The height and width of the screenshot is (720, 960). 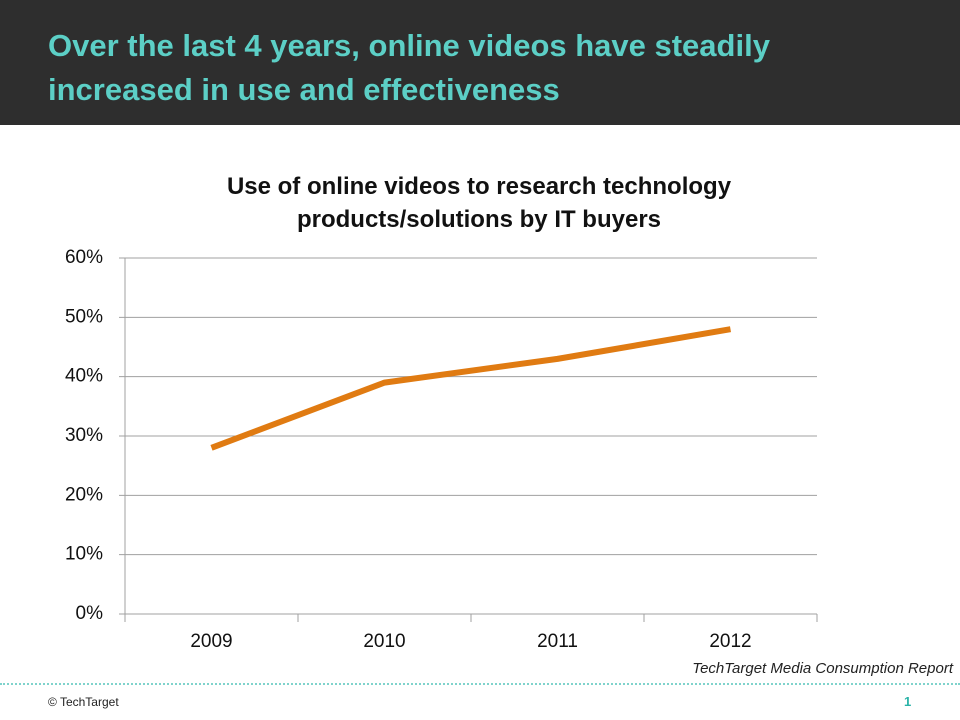 I want to click on y-tick-label: 10%, so click(x=84, y=554).